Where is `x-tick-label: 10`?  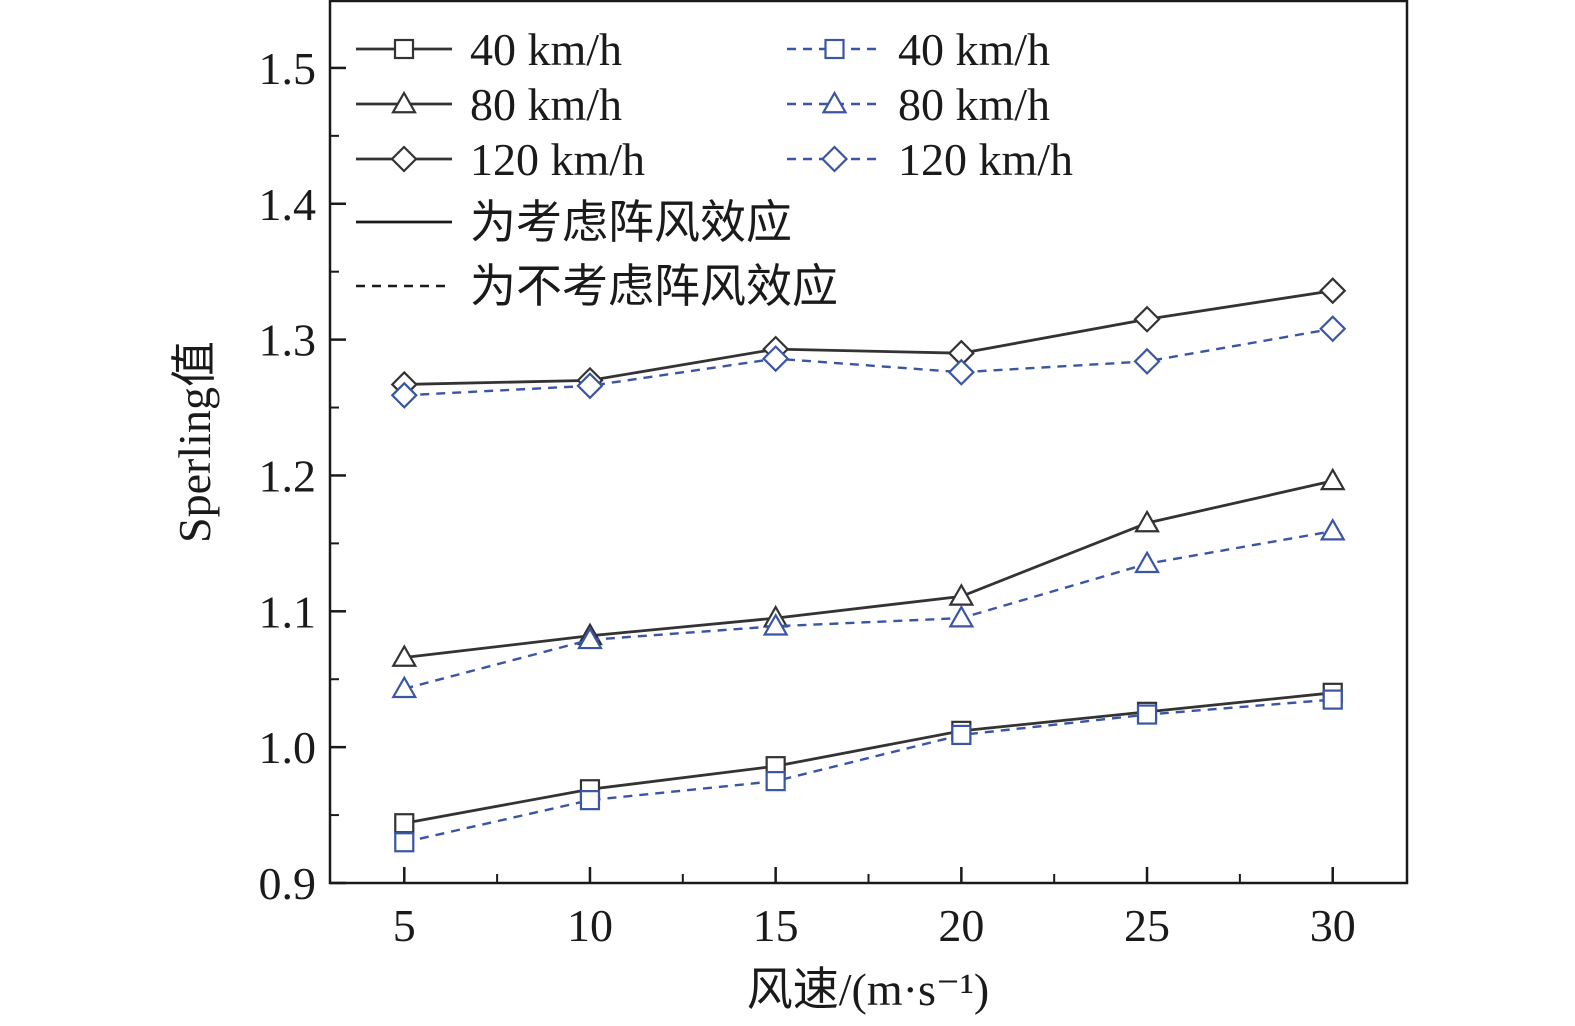
x-tick-label: 10 is located at coordinates (590, 925).